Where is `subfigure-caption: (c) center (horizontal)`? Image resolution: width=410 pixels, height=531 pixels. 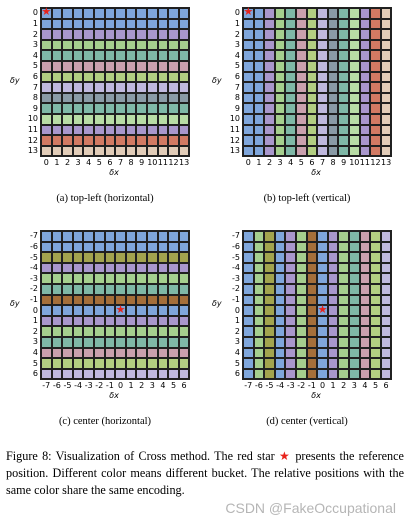
subfigure-caption: (c) center (horizontal) is located at coordinates (105, 422).